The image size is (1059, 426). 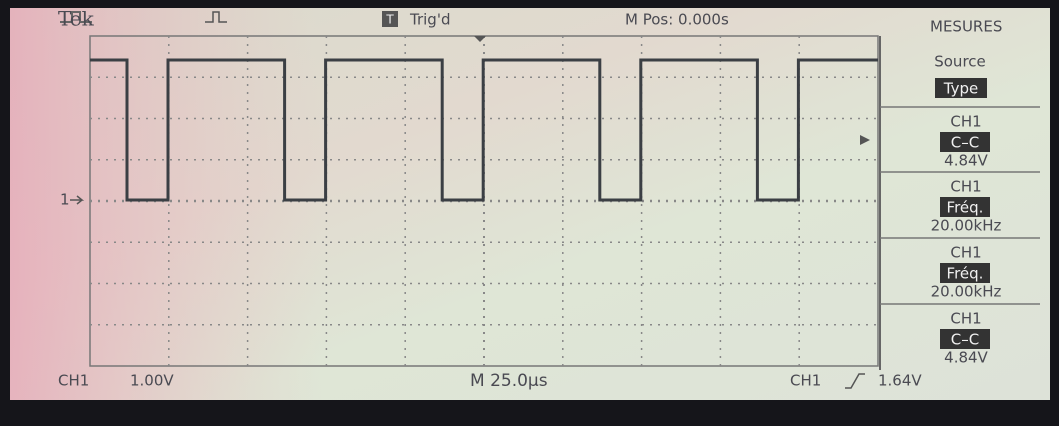 I want to click on footer-scale: 1.00V, so click(x=152, y=381).